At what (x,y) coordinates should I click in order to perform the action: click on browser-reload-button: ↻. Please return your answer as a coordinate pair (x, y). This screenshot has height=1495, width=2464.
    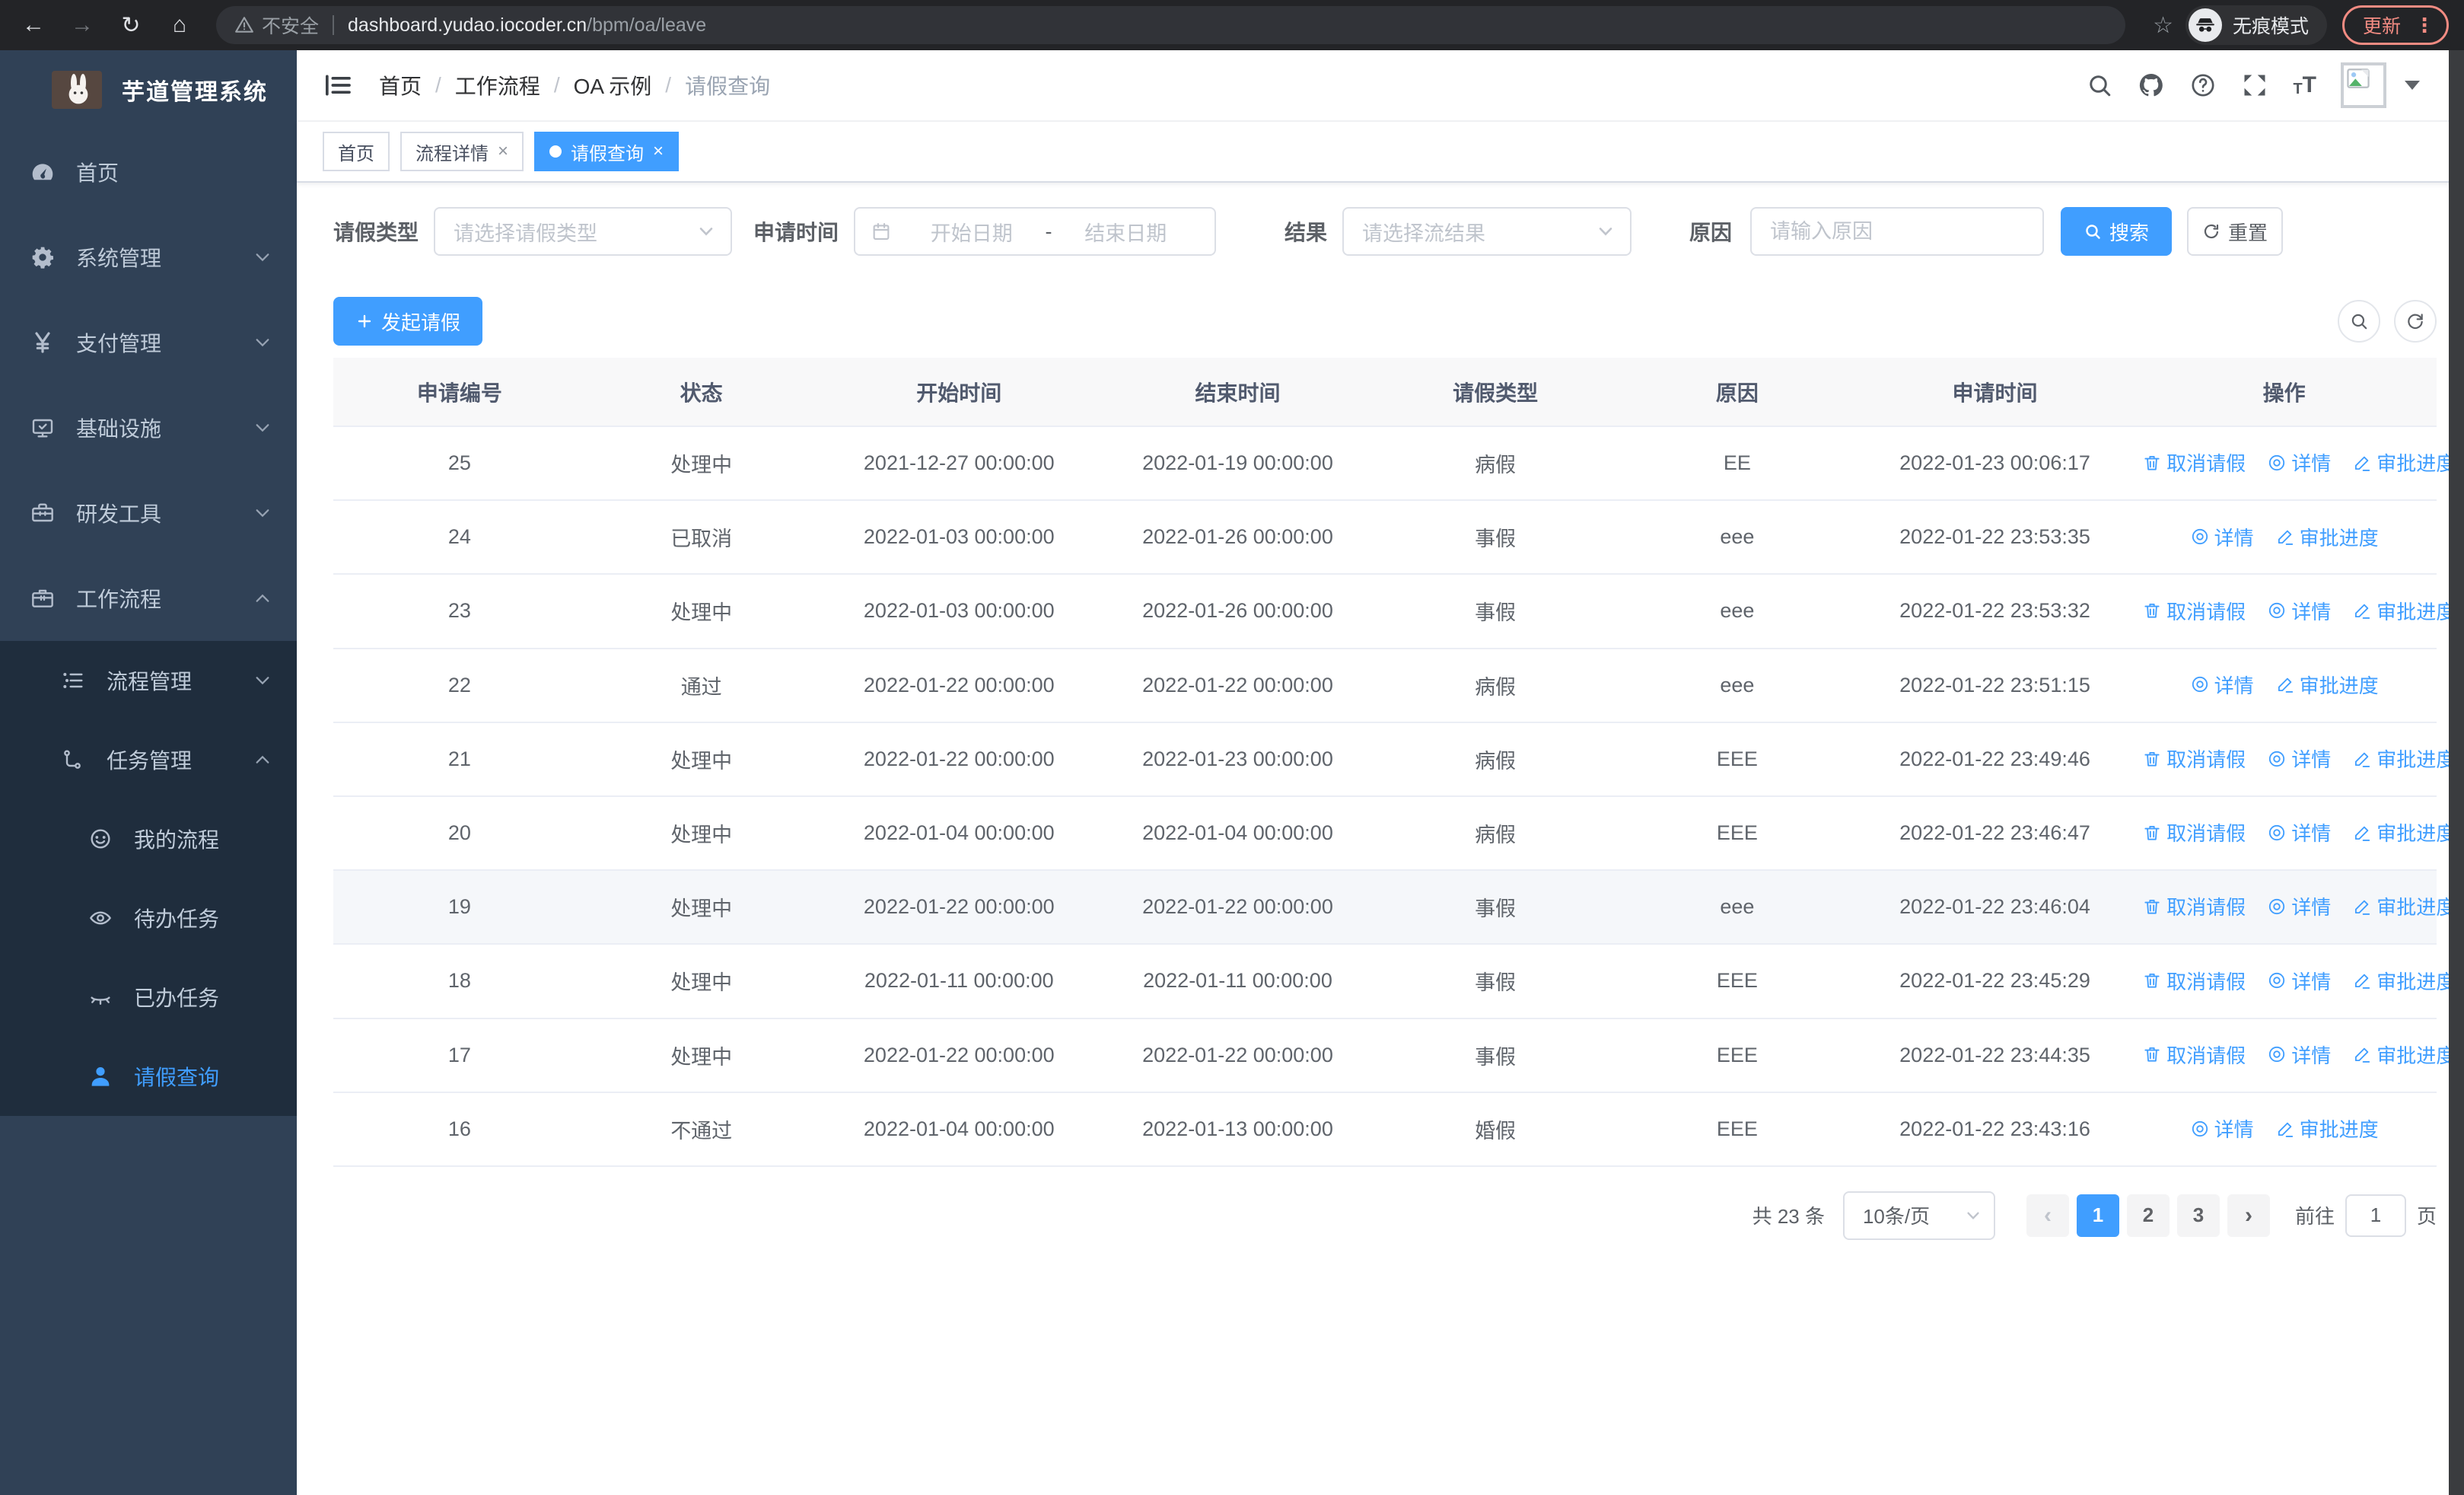
    Looking at the image, I should click on (131, 25).